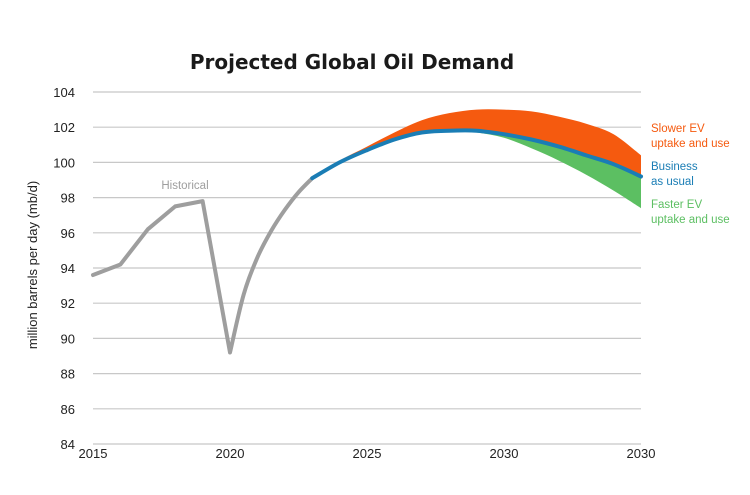  What do you see at coordinates (68, 444) in the screenshot?
I see `y-tick-84: 84` at bounding box center [68, 444].